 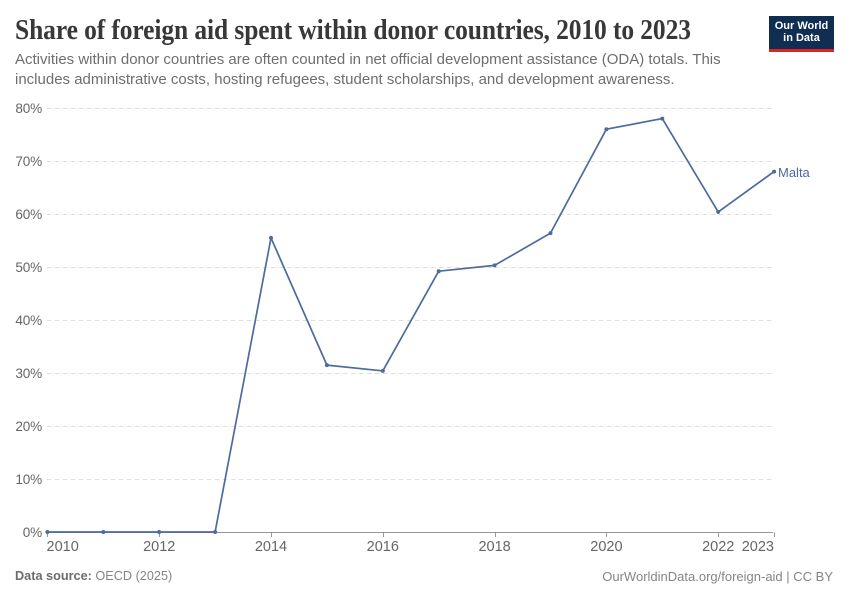 What do you see at coordinates (28, 108) in the screenshot?
I see `svg-text: 80%` at bounding box center [28, 108].